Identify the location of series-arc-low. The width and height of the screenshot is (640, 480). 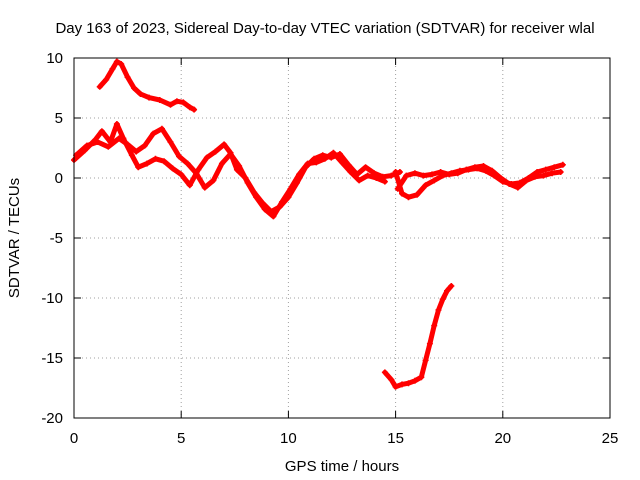
(418, 336).